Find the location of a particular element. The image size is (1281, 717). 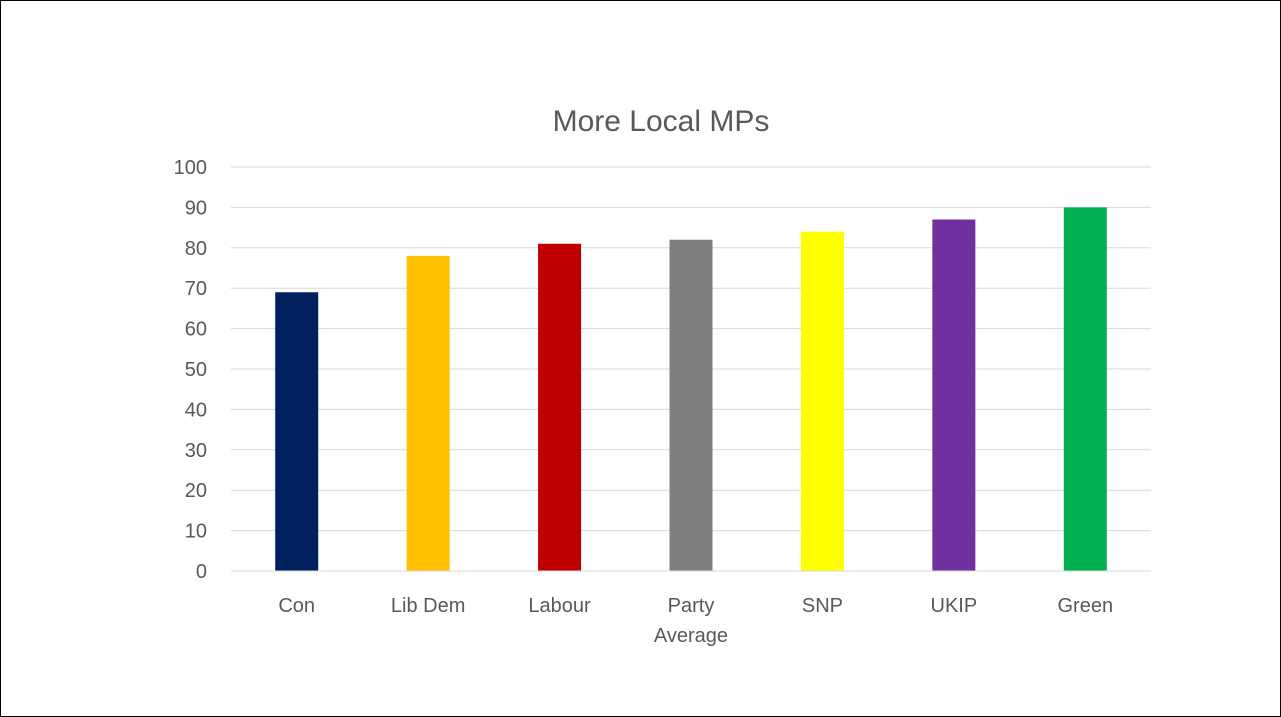

y-tick-label: 80 is located at coordinates (196, 249).